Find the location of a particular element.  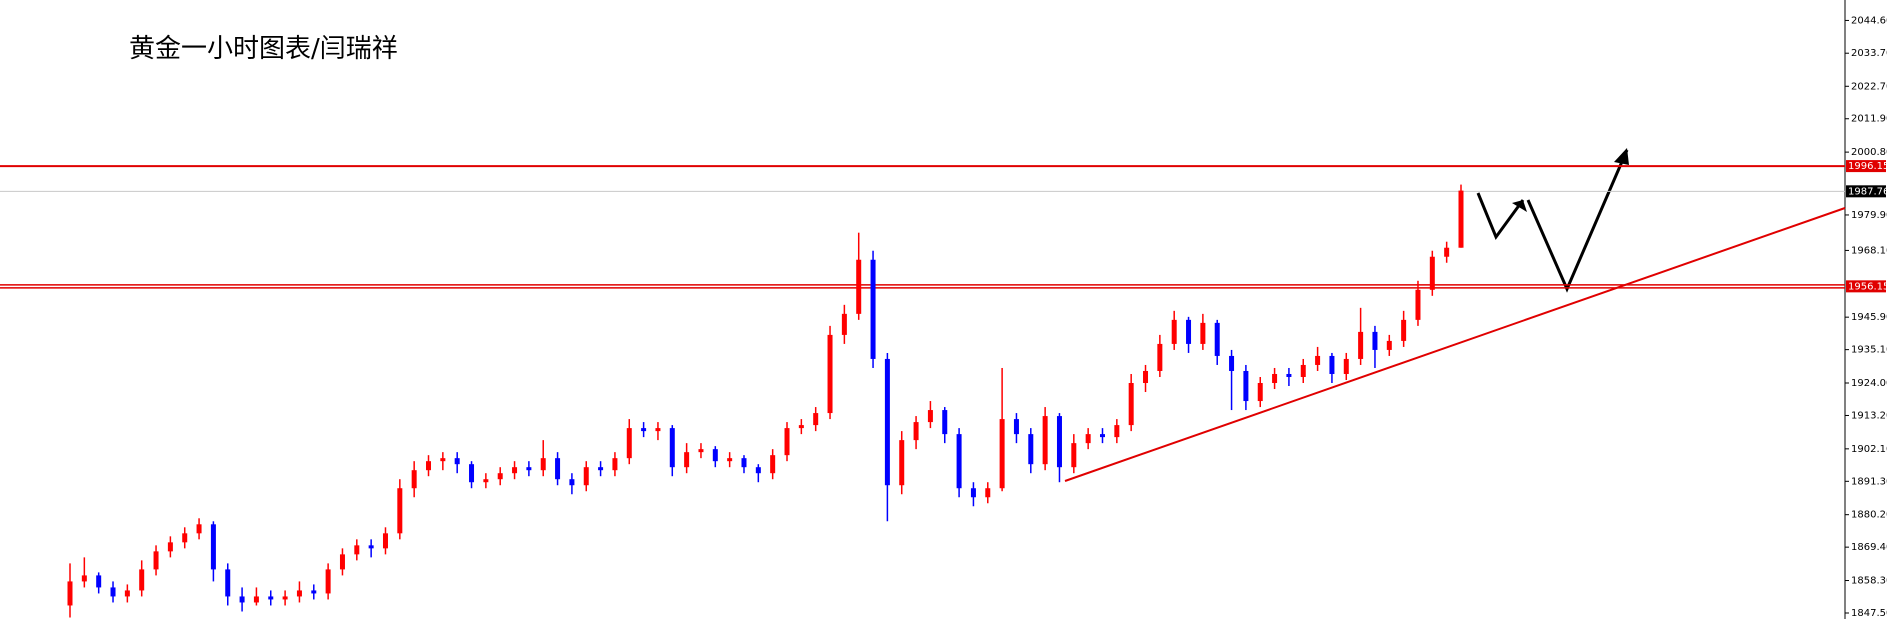

y-tick-label: 1869.40 is located at coordinates (1869, 547).